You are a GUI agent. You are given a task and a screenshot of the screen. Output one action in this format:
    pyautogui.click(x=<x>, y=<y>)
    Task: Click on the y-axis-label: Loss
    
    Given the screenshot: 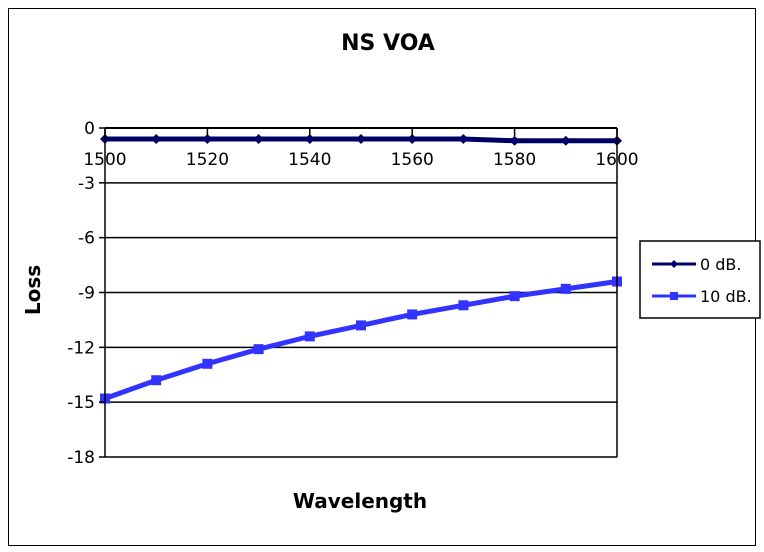 What is the action you would take?
    pyautogui.click(x=33, y=290)
    